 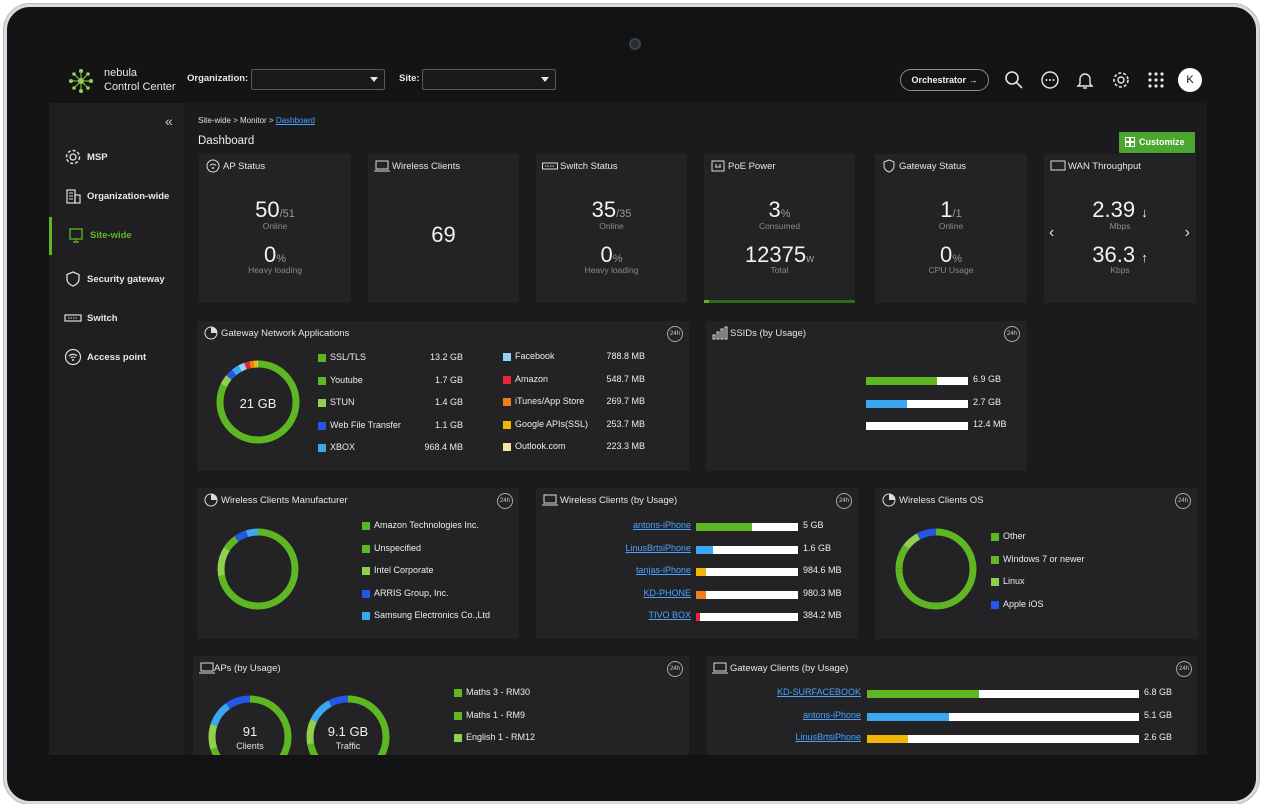 What do you see at coordinates (1158, 714) in the screenshot?
I see `usage-value: 5.1 GB` at bounding box center [1158, 714].